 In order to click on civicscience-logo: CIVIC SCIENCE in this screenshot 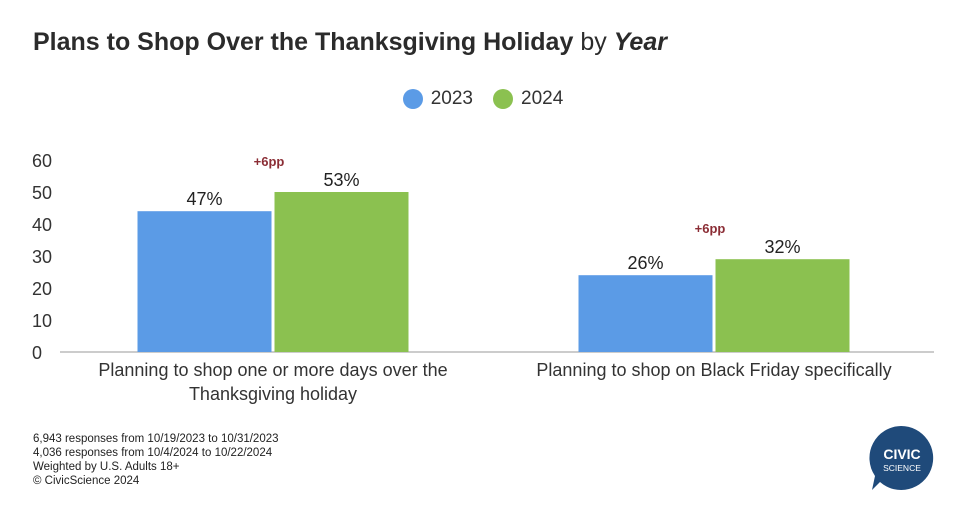, I will do `click(901, 457)`.